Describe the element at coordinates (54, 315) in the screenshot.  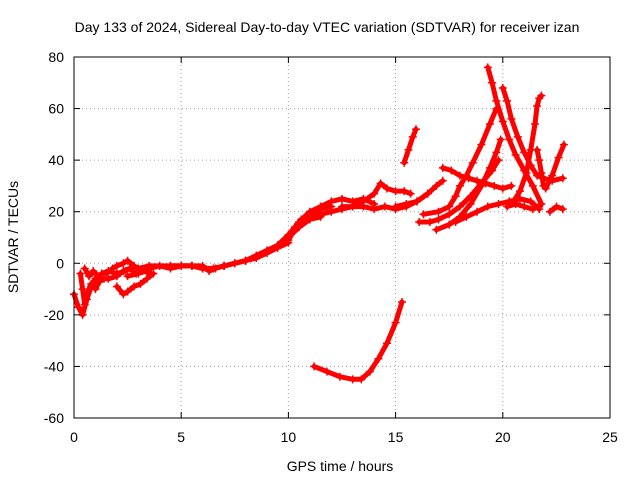
I see `y-tick-label: -20` at that location.